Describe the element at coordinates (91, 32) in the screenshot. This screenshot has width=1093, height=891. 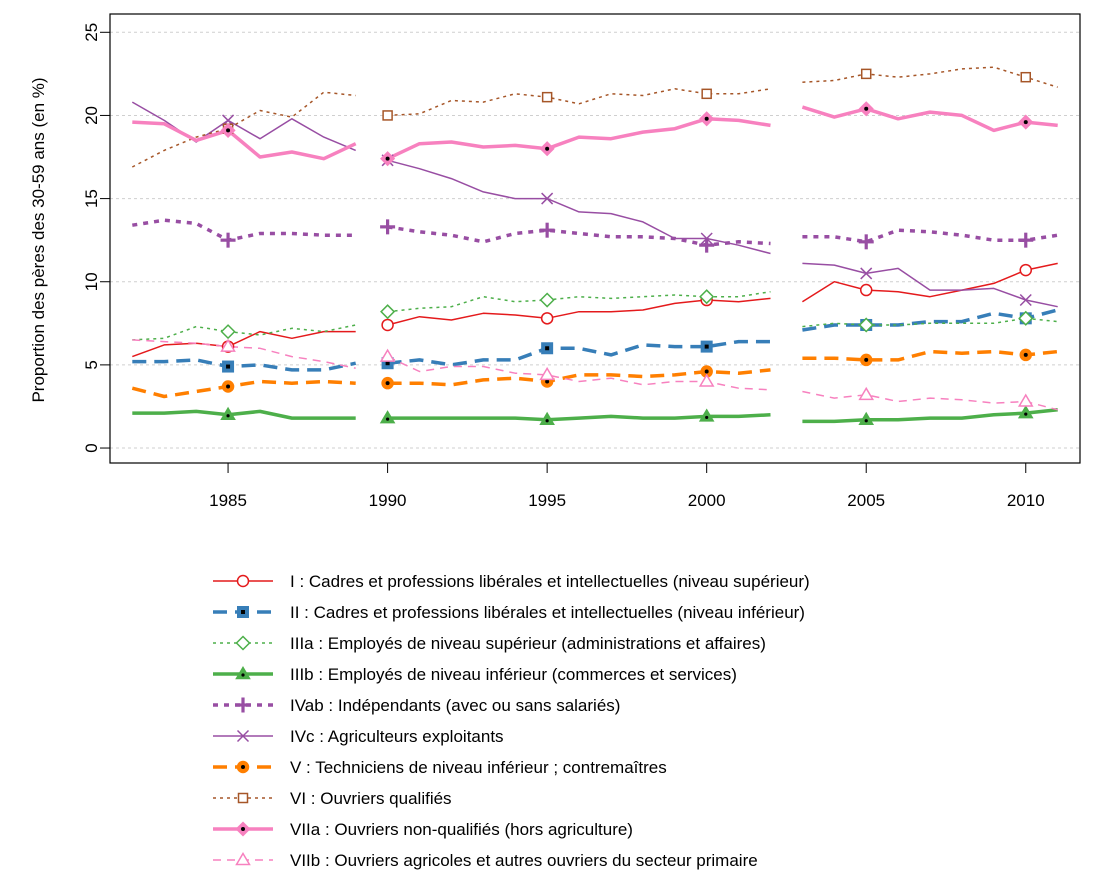
I see `y-tick-label: 25` at that location.